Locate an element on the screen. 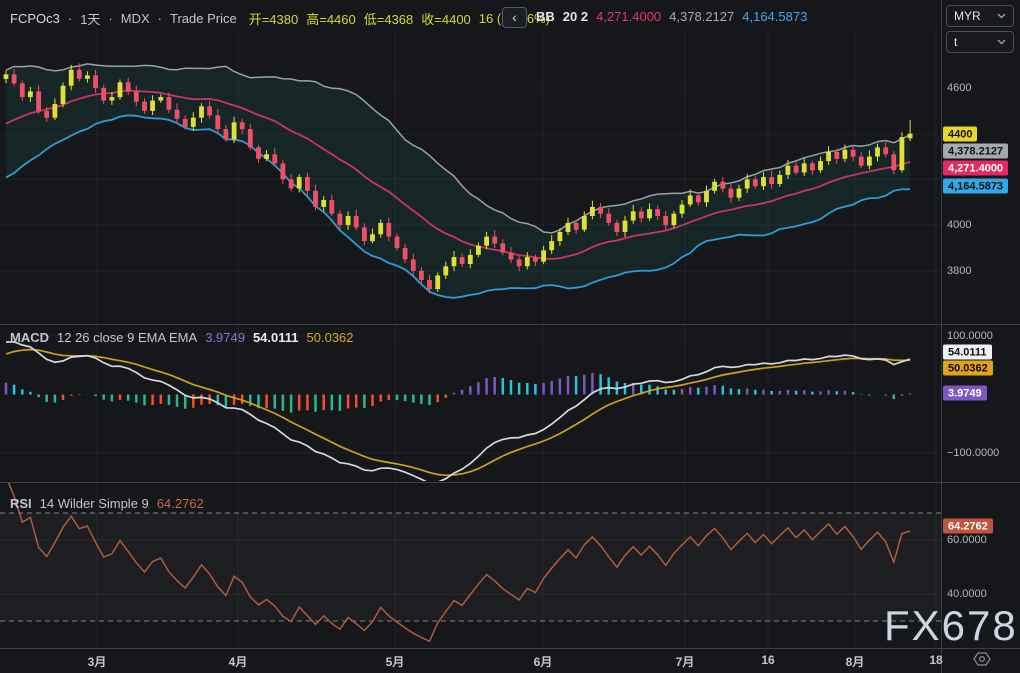  low-value: 低=4368 is located at coordinates (388, 19).